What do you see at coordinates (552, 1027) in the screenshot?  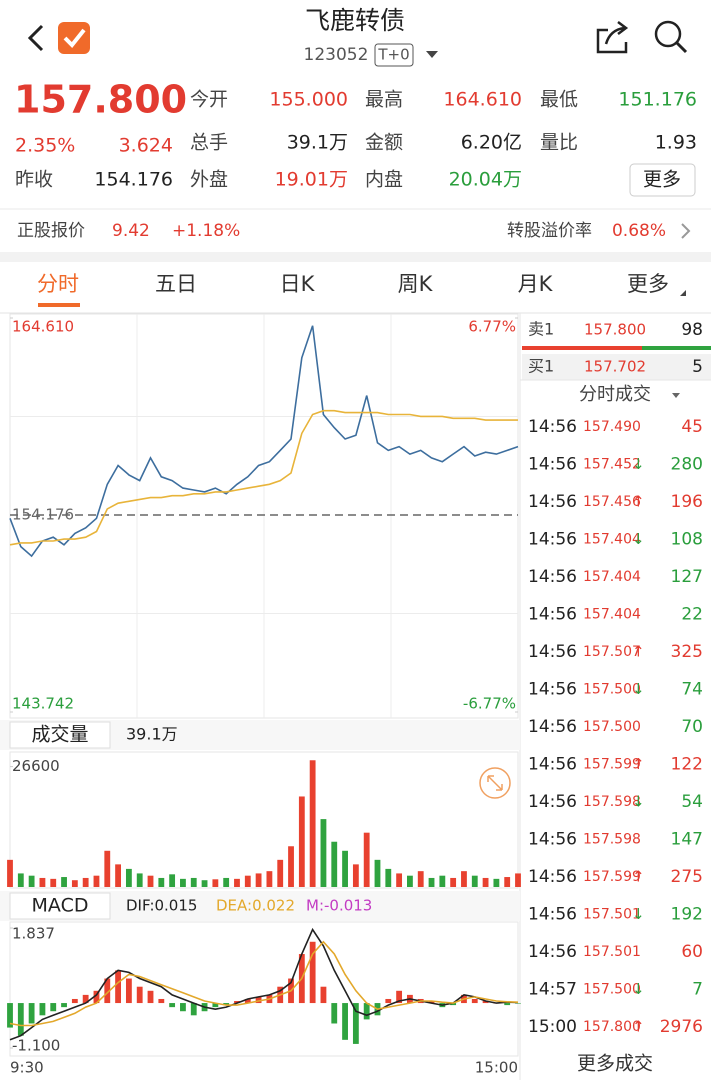 I see `trade-time: 15:00` at bounding box center [552, 1027].